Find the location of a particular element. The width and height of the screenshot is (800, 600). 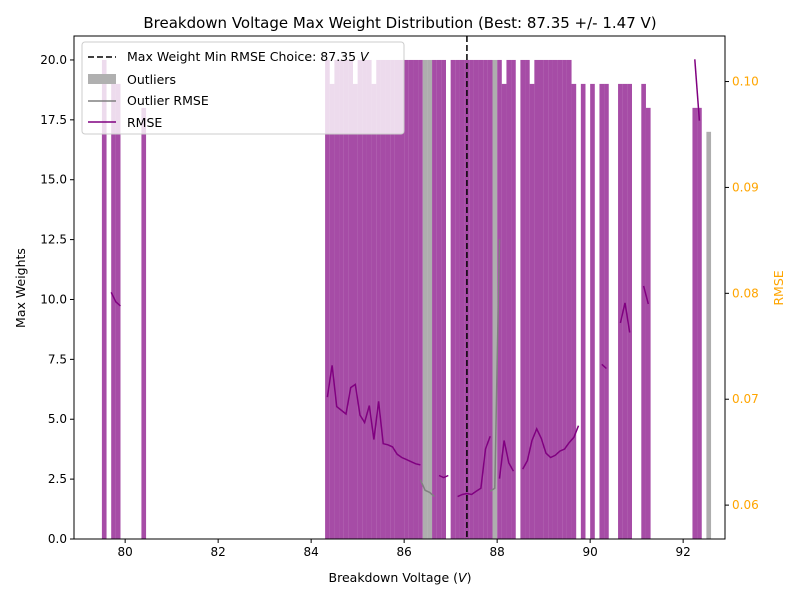

y2-tick-label: 0.10 is located at coordinates (745, 82).